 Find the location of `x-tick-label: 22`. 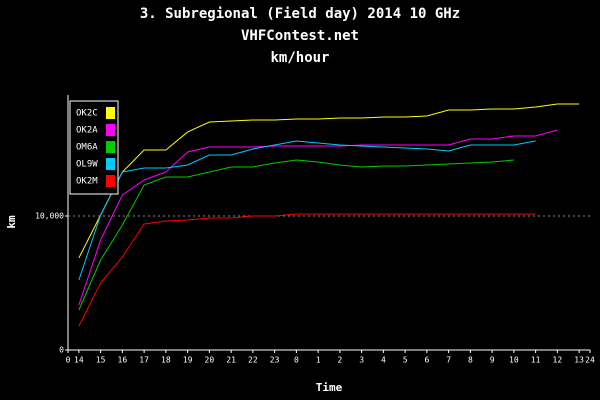

x-tick-label: 22 is located at coordinates (253, 360).